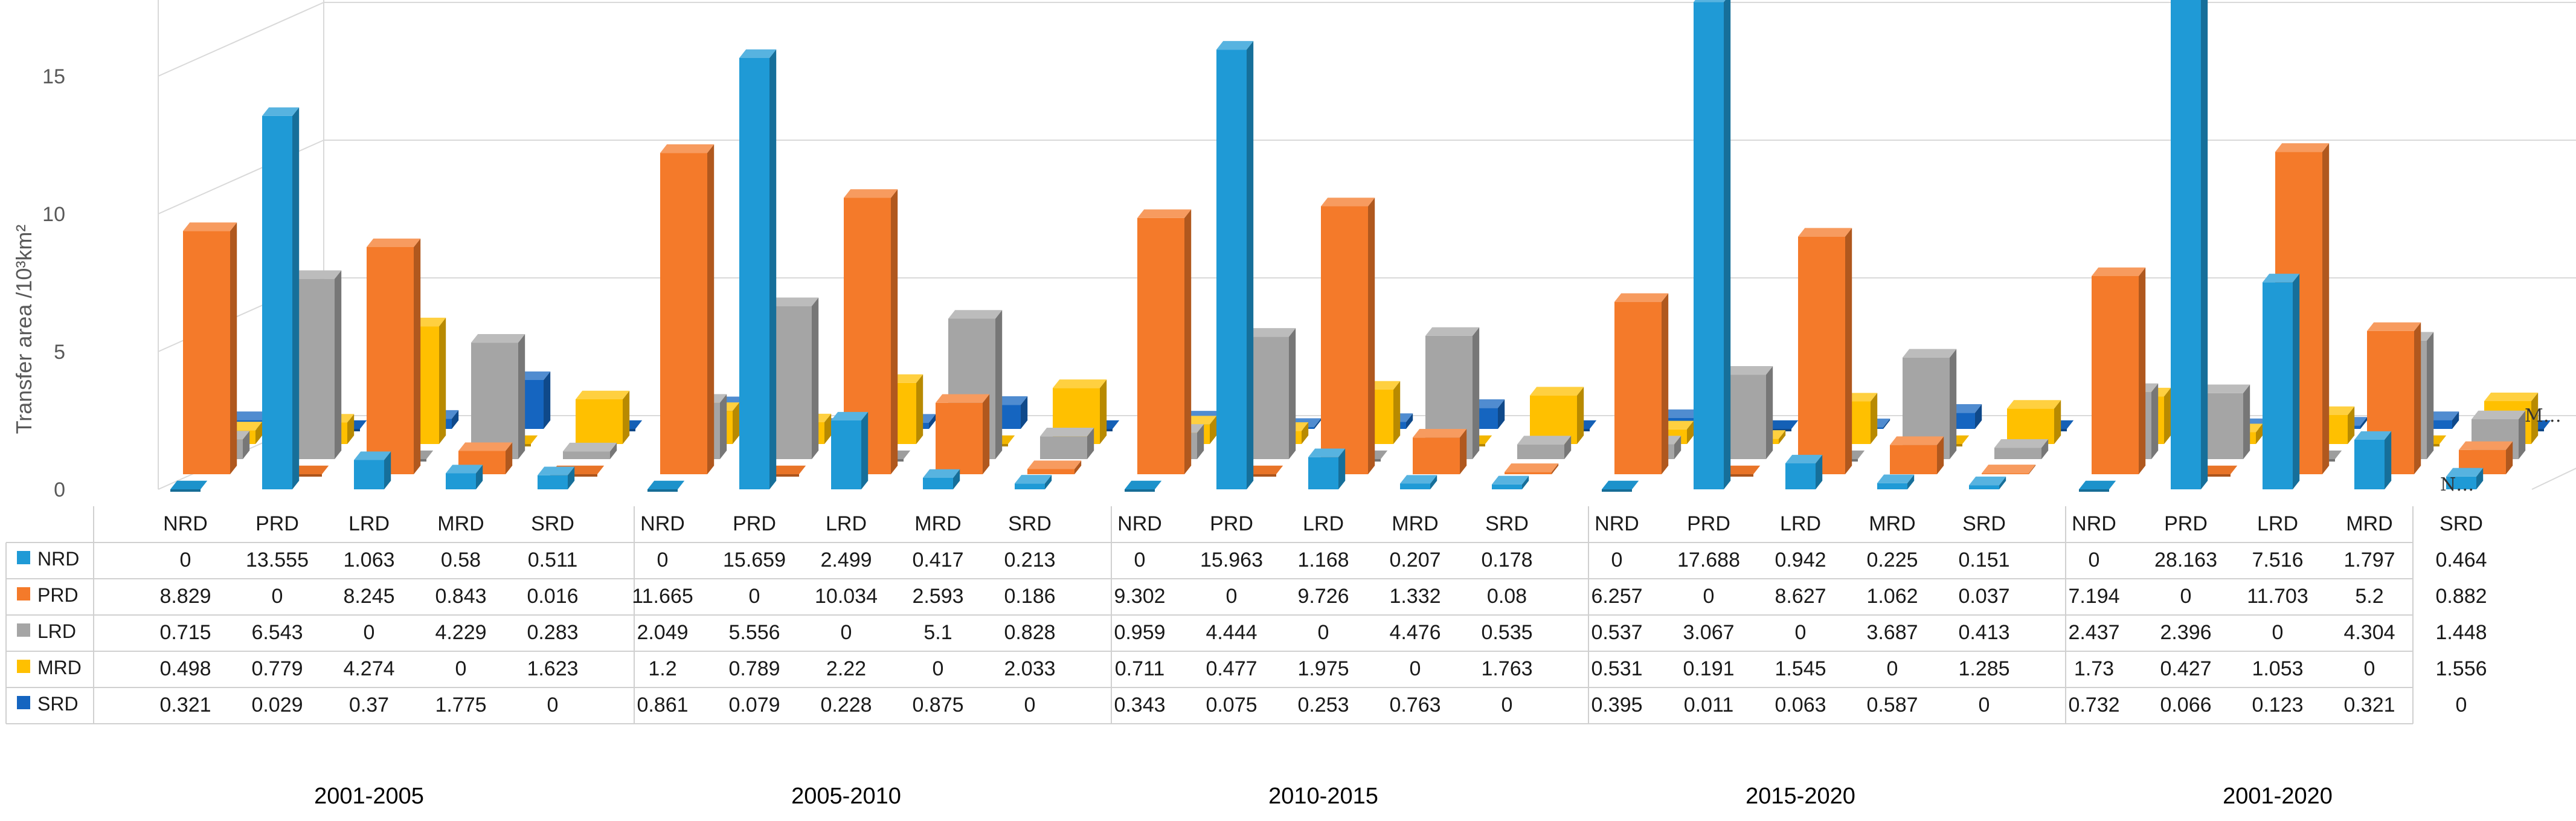  Describe the element at coordinates (553, 560) in the screenshot. I see `table-cell: 0.511` at that location.